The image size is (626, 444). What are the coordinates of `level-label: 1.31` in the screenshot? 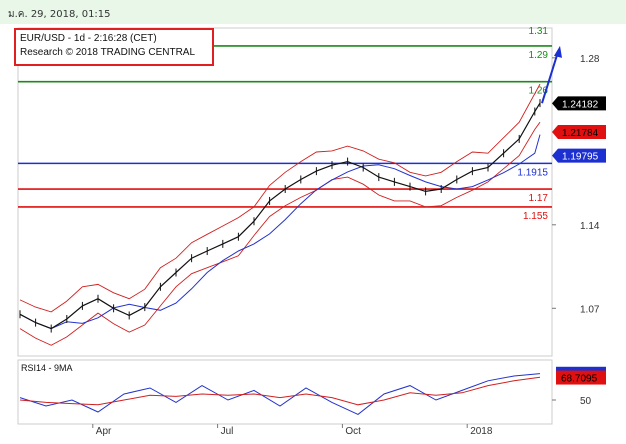 It's located at (539, 31).